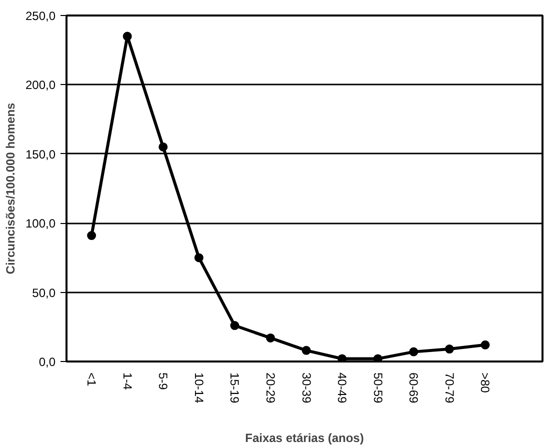 This screenshot has height=448, width=557. I want to click on x-tick-label: 5-9, so click(163, 381).